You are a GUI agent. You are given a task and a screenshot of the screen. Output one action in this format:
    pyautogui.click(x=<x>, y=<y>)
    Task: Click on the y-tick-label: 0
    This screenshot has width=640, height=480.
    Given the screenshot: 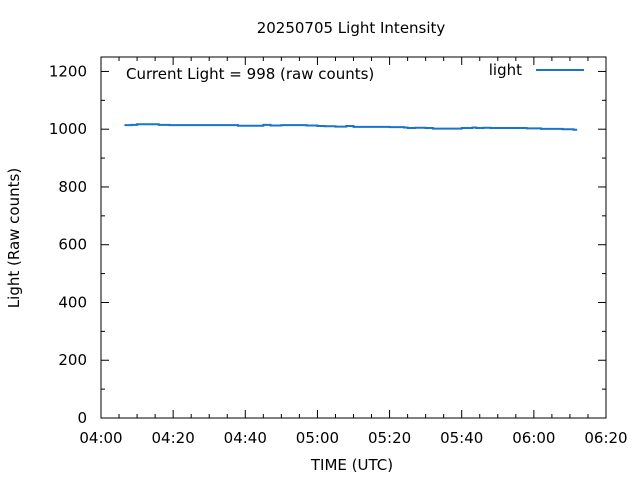 What is the action you would take?
    pyautogui.click(x=82, y=418)
    